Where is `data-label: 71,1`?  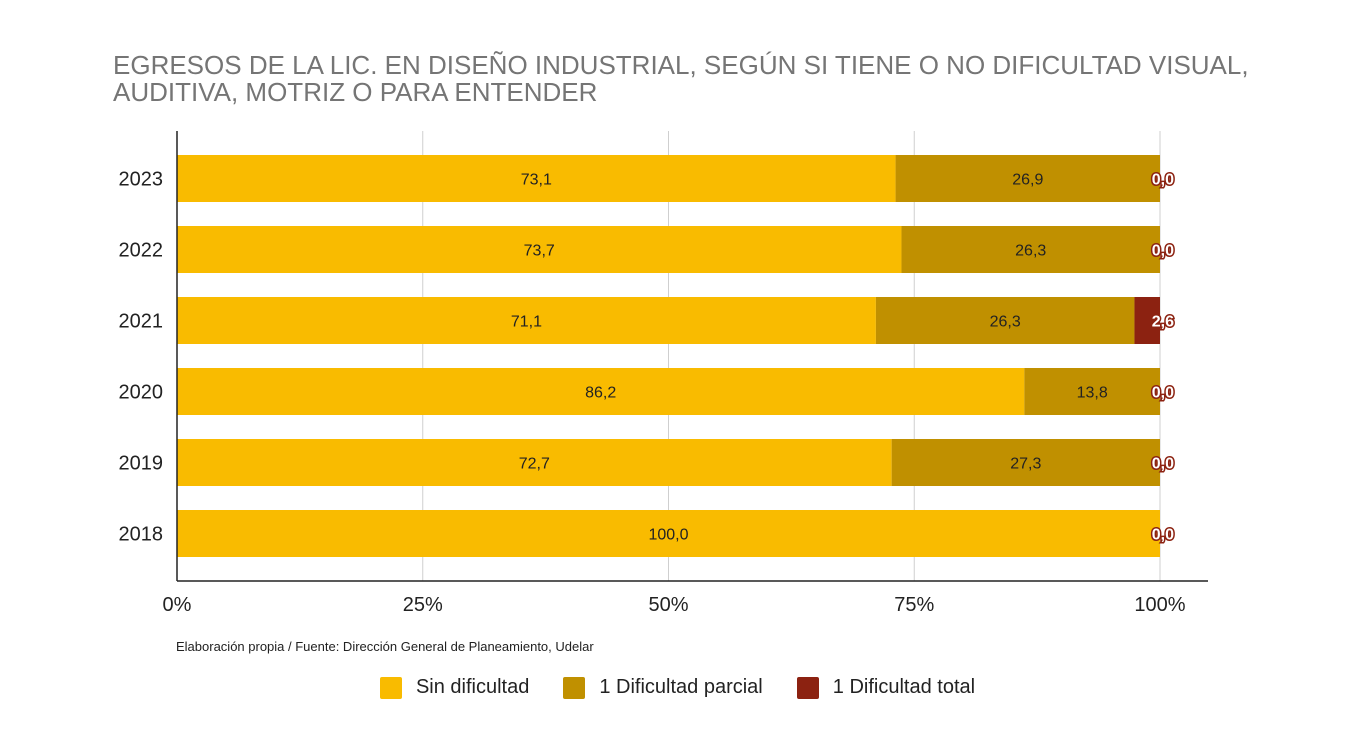
data-label: 71,1 is located at coordinates (526, 322).